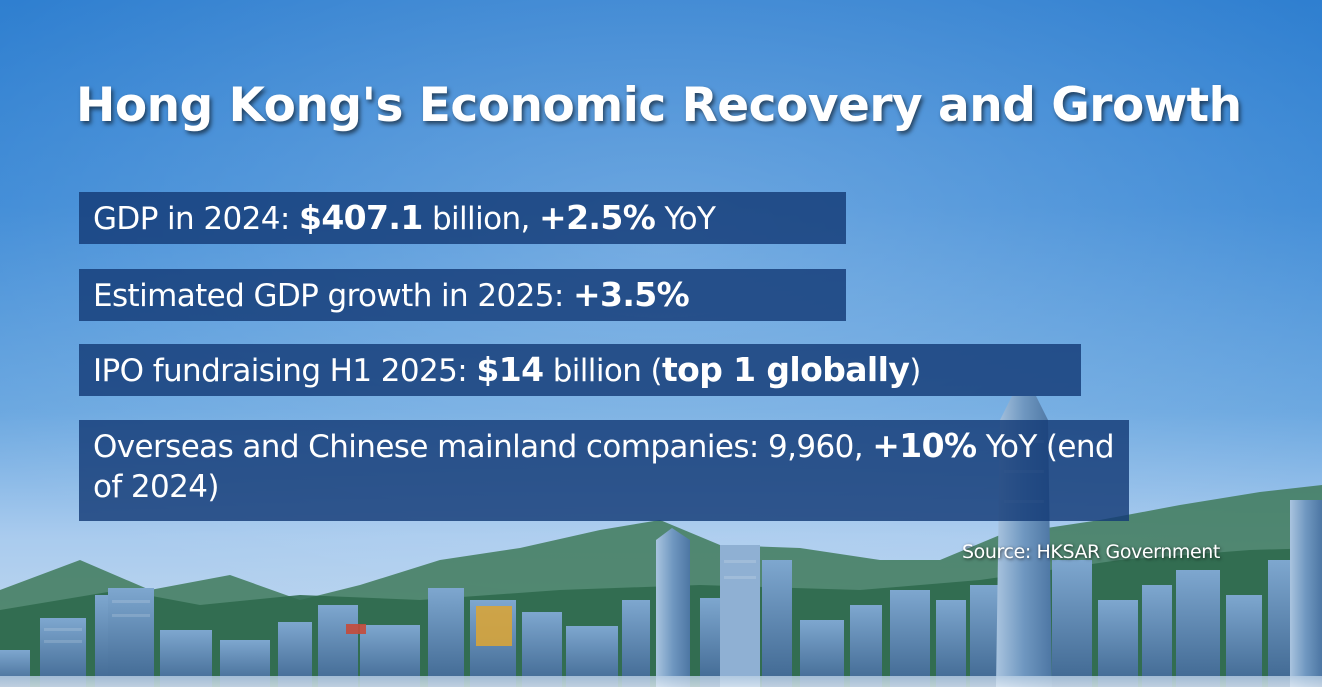 The image size is (1322, 687). Describe the element at coordinates (685, 219) in the screenshot. I see `stat-text: YoY` at that location.